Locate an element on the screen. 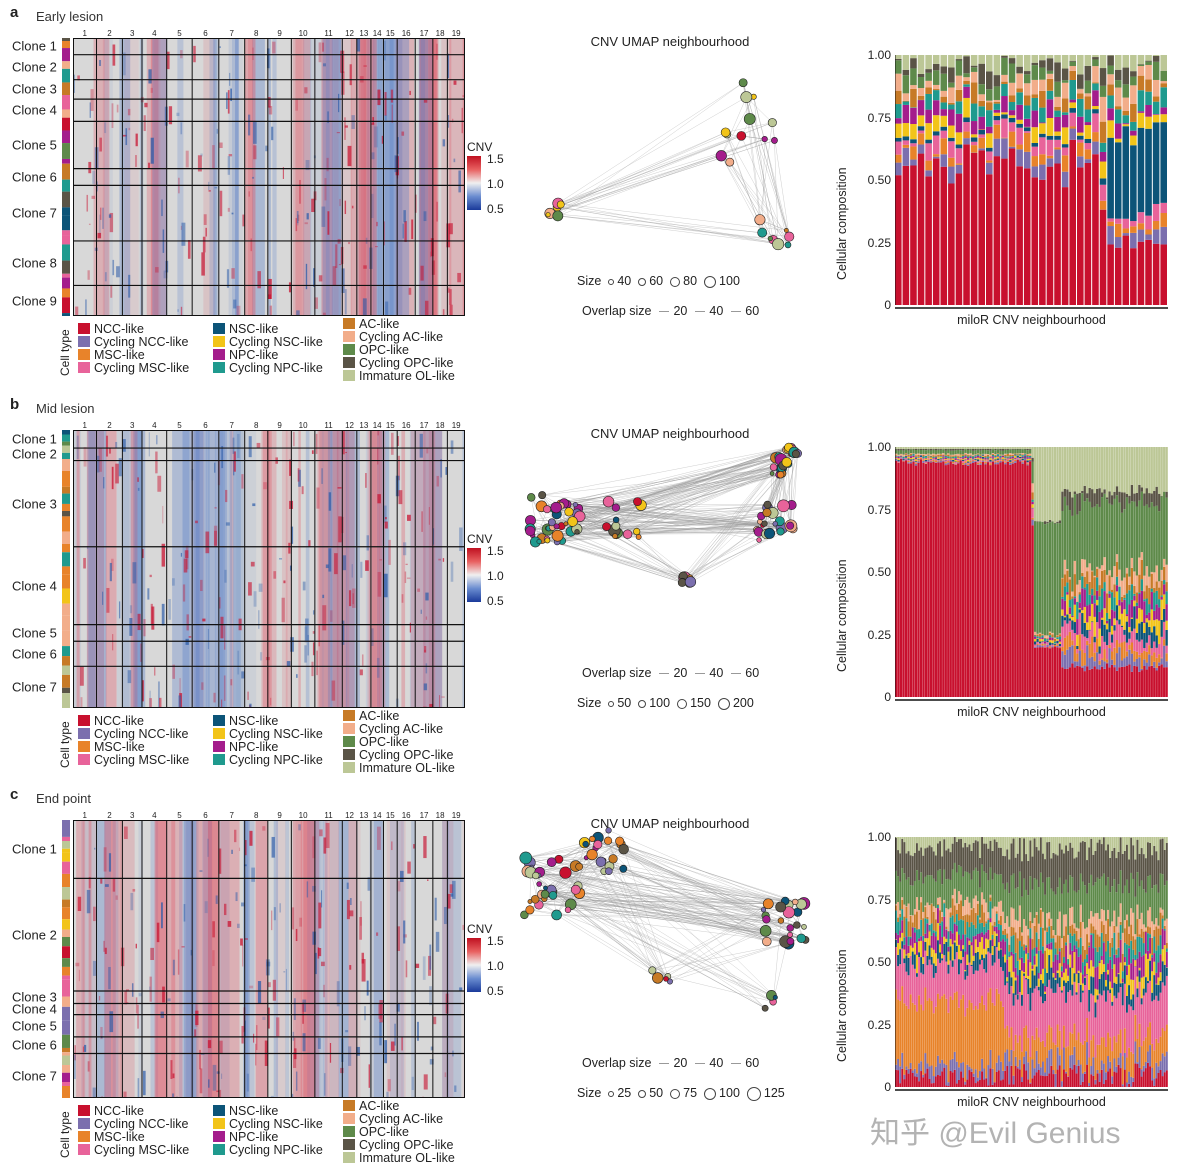 This screenshot has height=1175, width=1200. cell-type-segment is located at coordinates (66, 65).